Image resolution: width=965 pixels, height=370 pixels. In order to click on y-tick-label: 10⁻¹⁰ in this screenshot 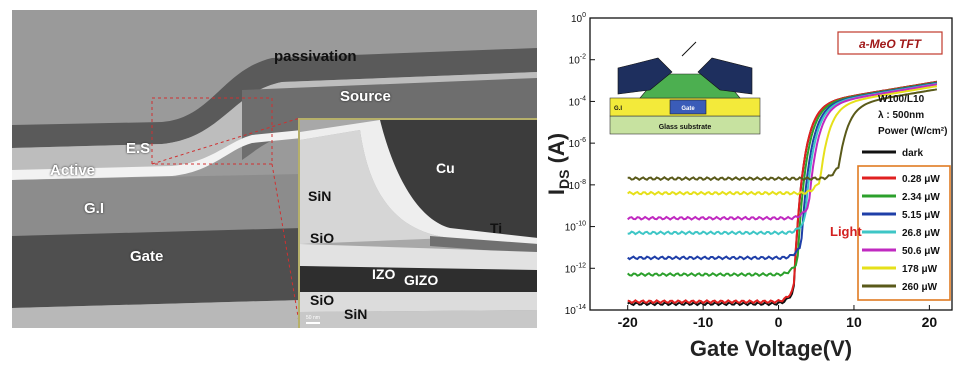, I will do `click(575, 227)`.